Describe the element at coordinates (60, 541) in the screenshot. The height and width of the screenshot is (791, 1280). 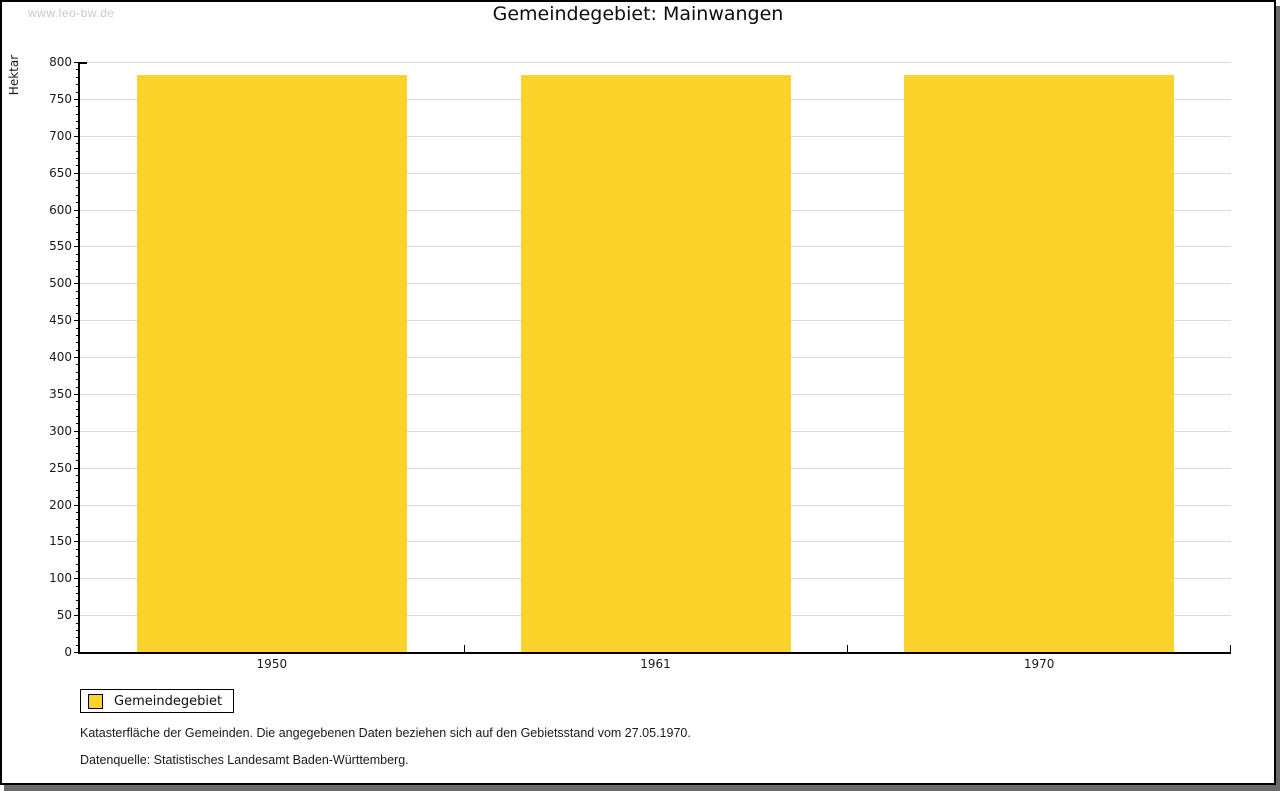
I see `y-tick-label-150: 150` at that location.